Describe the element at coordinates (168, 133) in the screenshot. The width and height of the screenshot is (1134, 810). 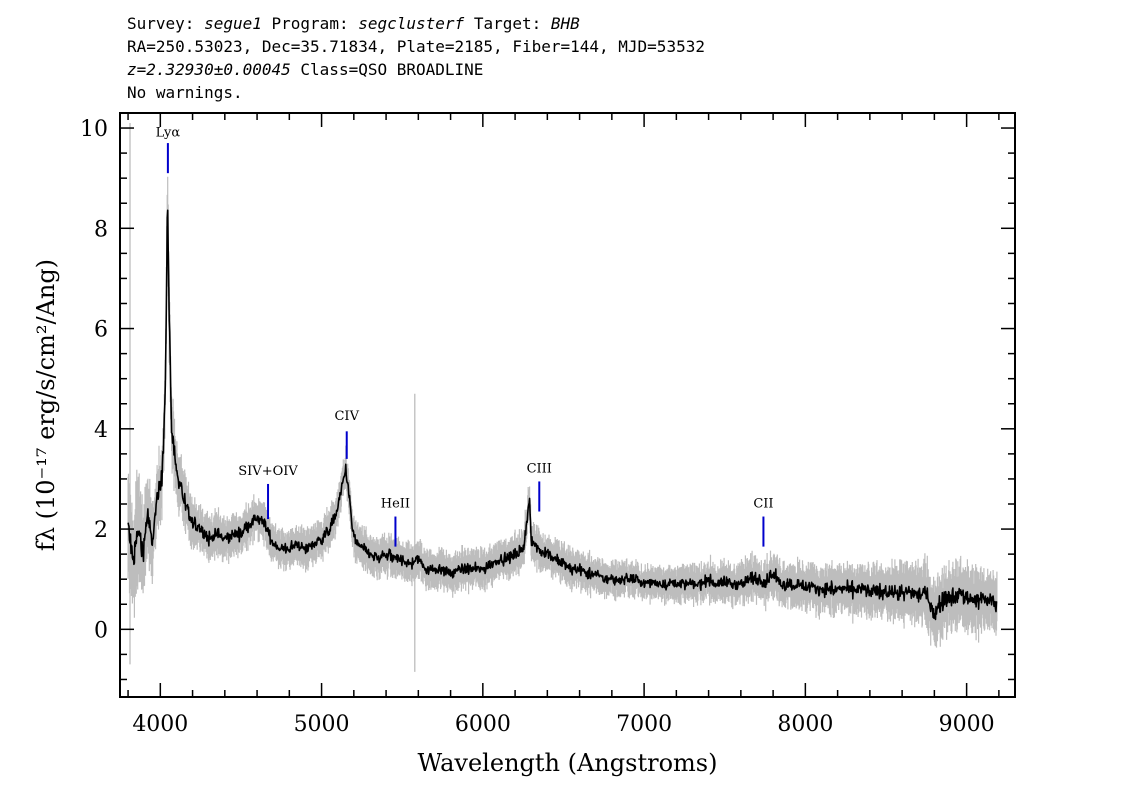
I see `emission-label-ly-: Lyα` at that location.